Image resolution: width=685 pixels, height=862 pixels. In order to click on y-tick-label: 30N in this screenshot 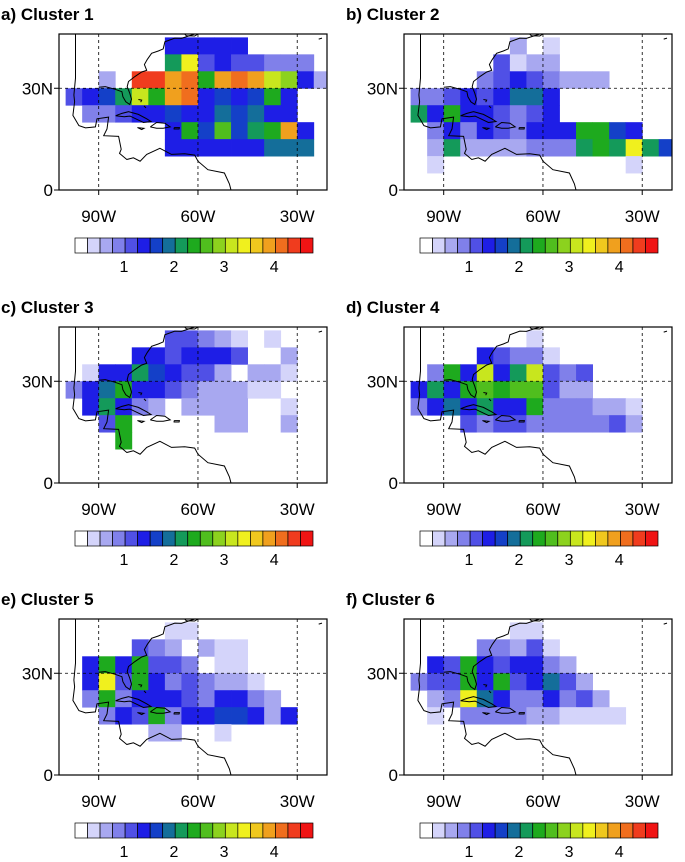, I will do `click(37, 381)`.